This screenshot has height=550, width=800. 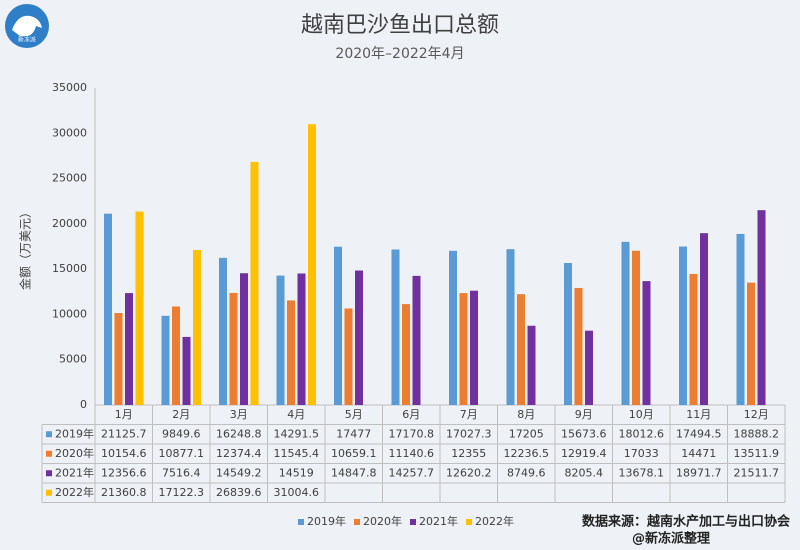 I want to click on table-cell: 9849.6, so click(x=181, y=433).